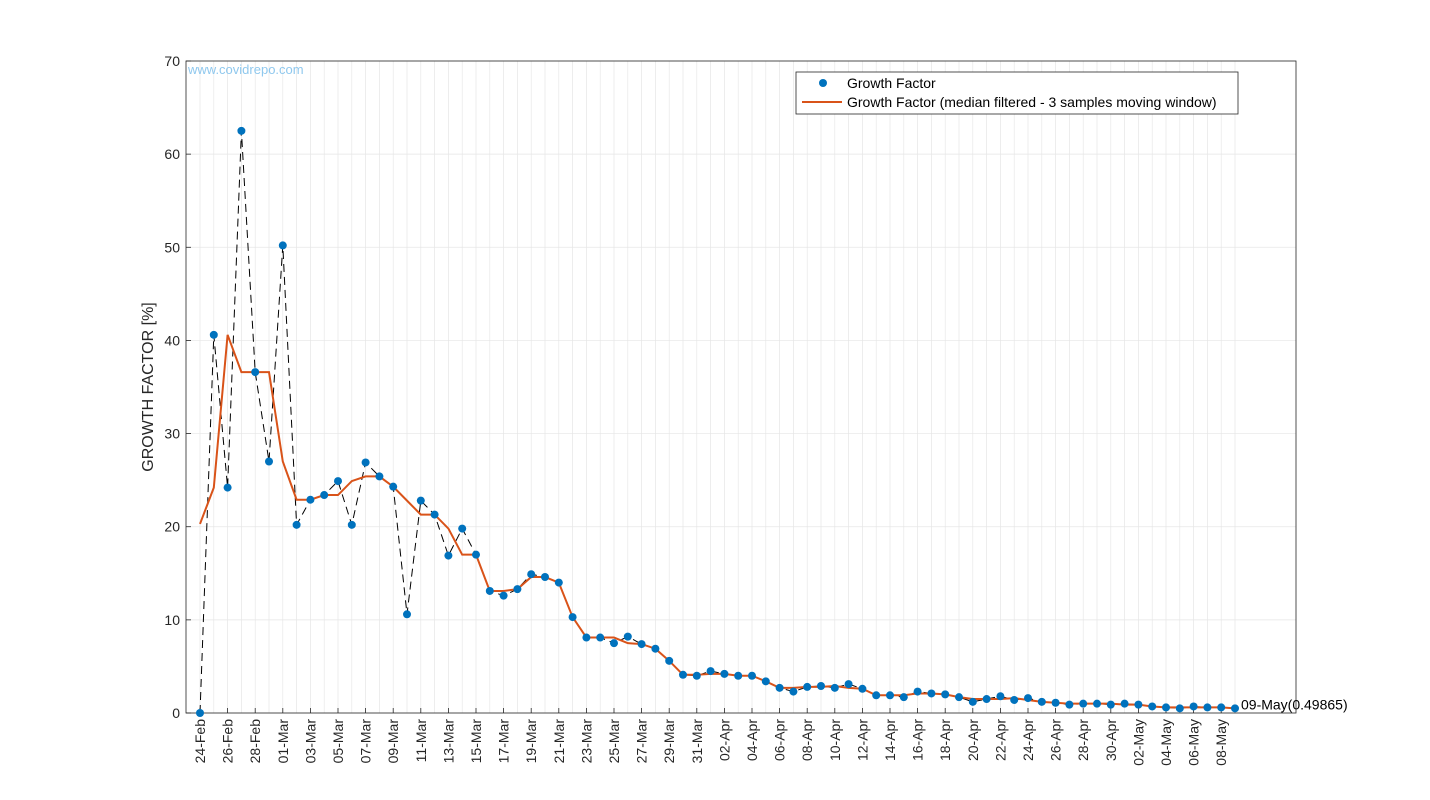  Describe the element at coordinates (366, 741) in the screenshot. I see `x-tick-label: 07-Mar` at that location.